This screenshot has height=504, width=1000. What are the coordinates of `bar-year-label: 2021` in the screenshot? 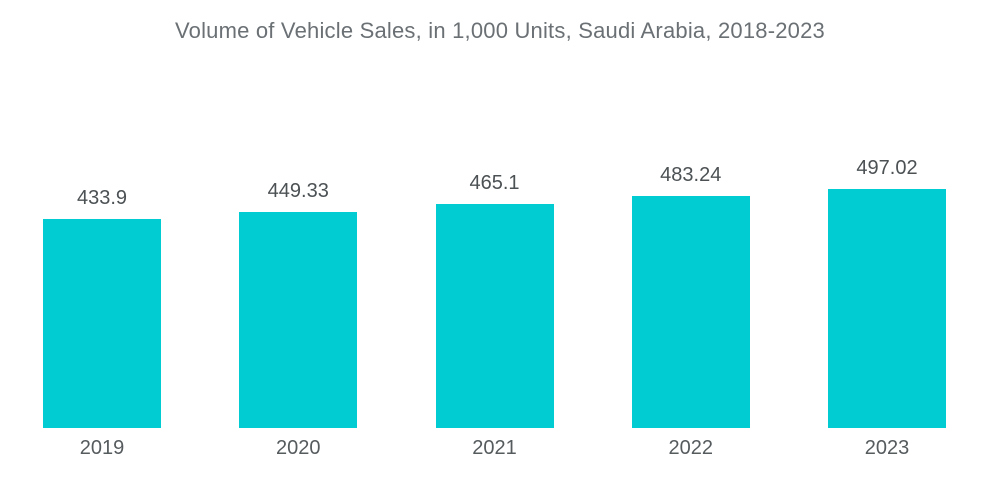 It's located at (494, 448).